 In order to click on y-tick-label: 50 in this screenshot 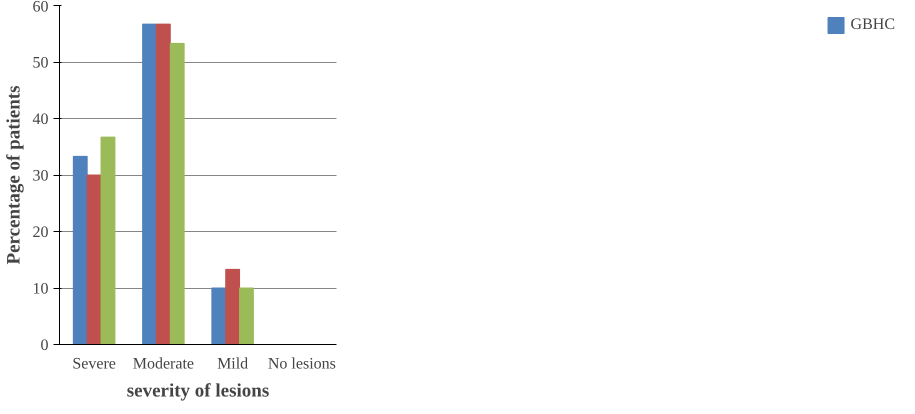, I will do `click(40, 63)`.